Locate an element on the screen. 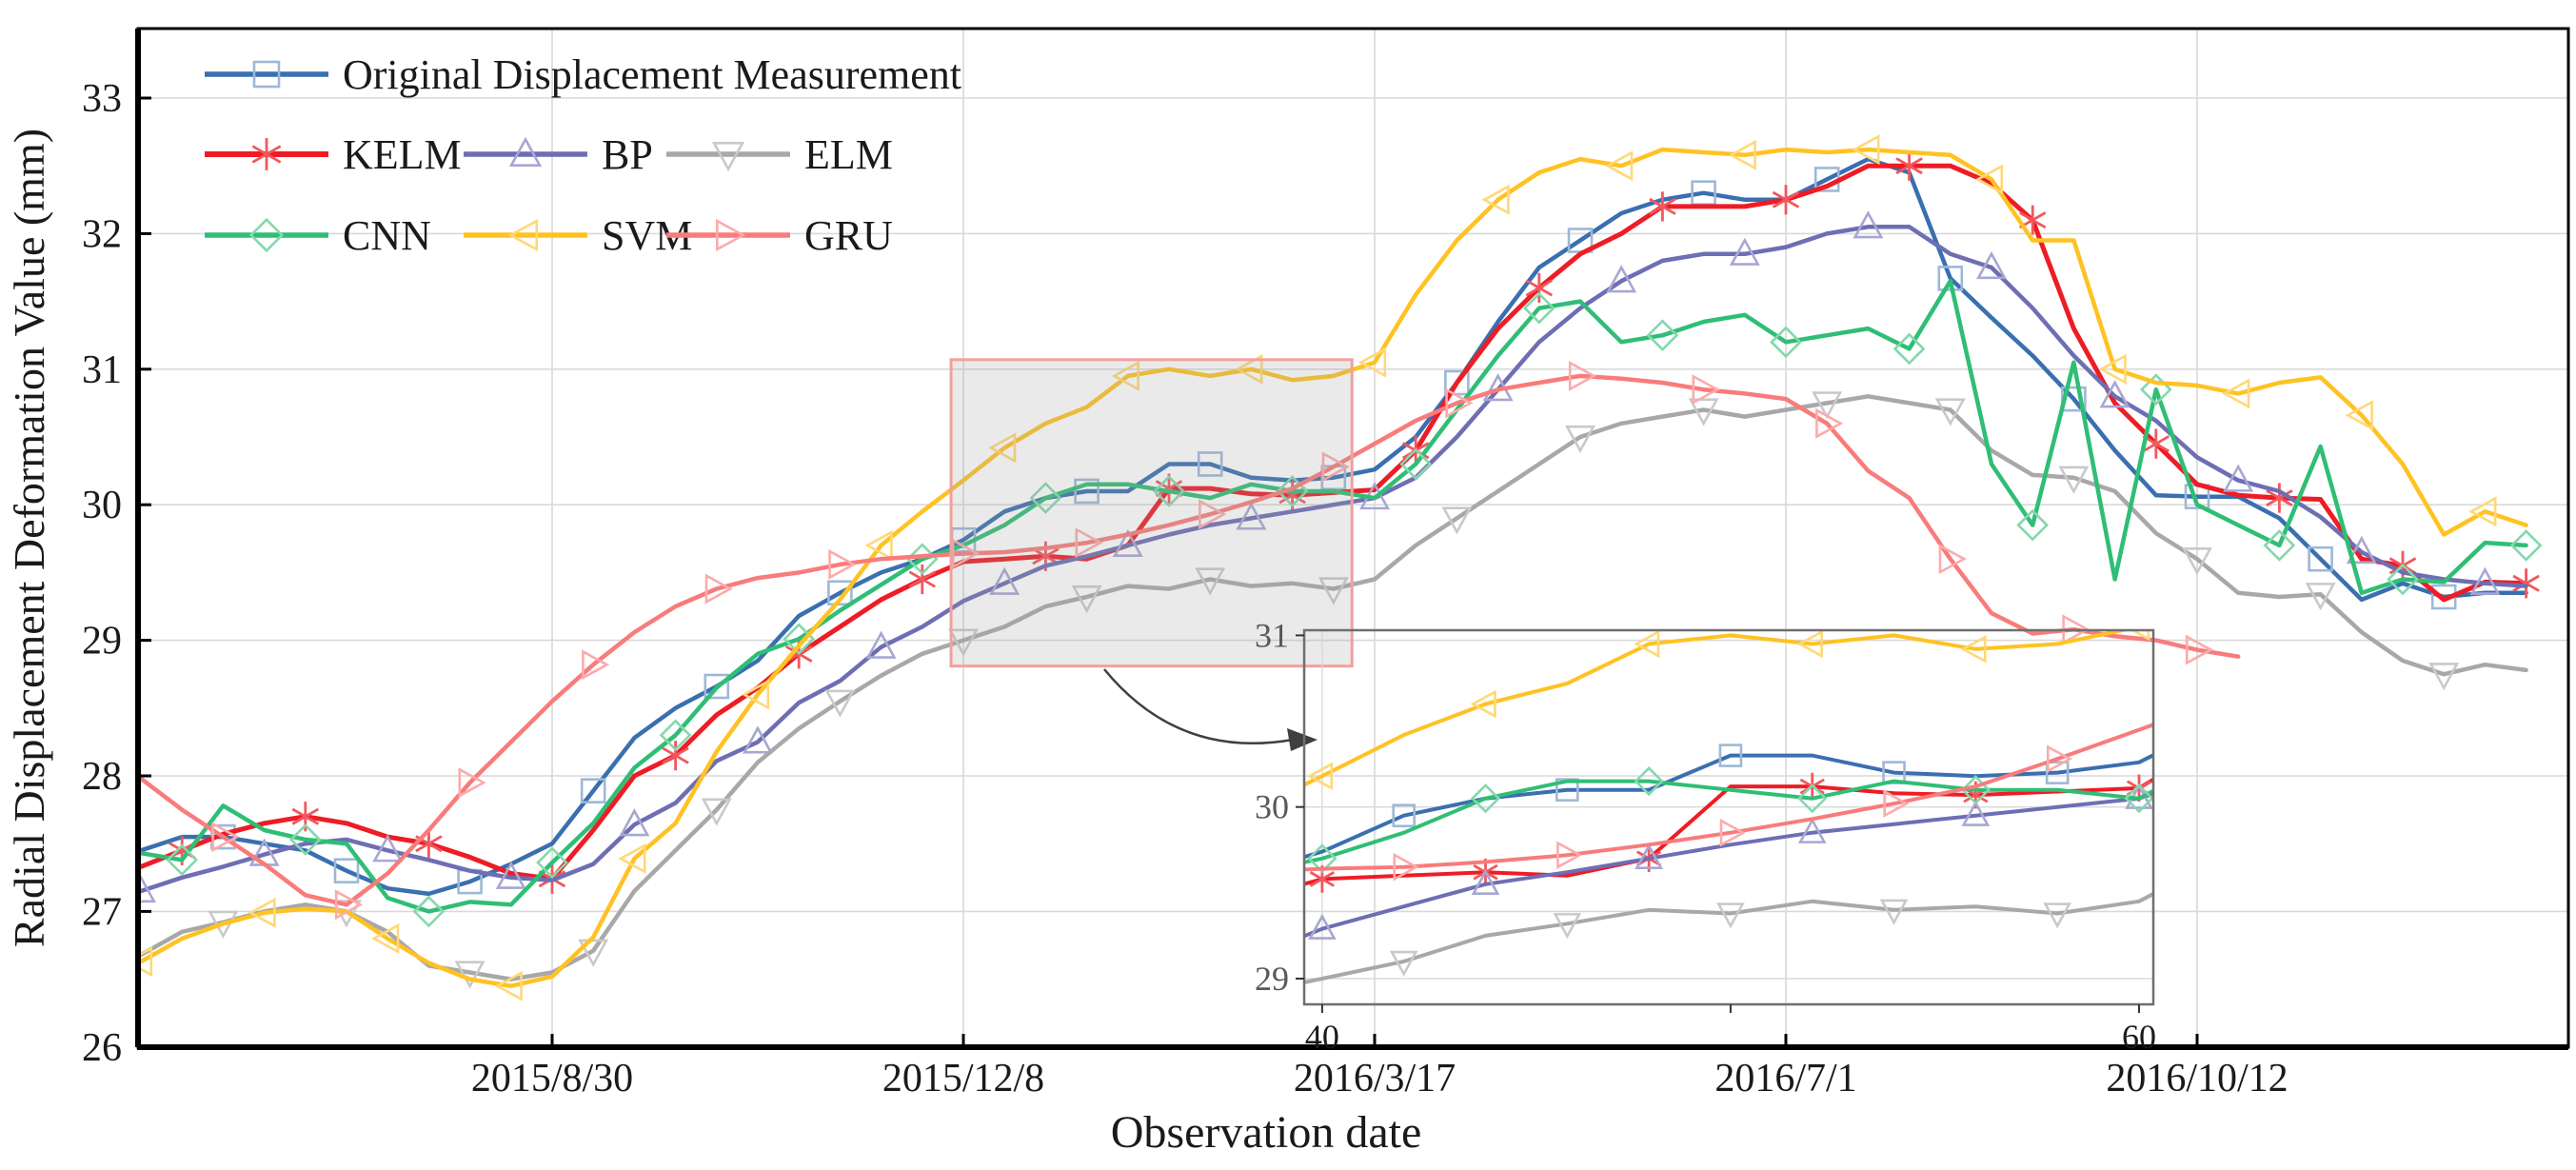 This screenshot has height=1170, width=2576. legend-item-elm: ELM is located at coordinates (779, 154).